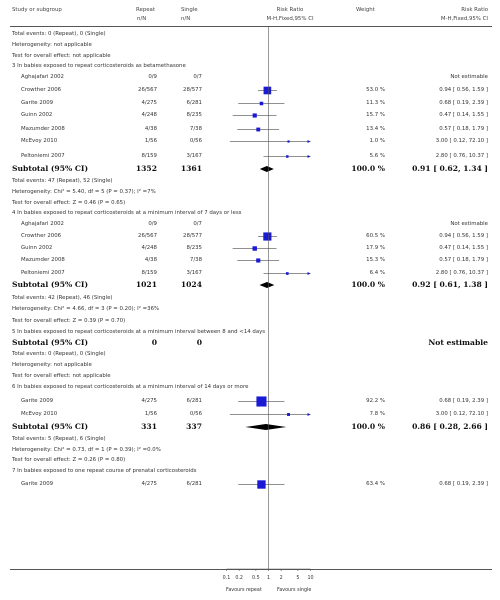  Describe the element at coordinates (375, 260) in the screenshot. I see `study-weight: 15.3 %` at that location.